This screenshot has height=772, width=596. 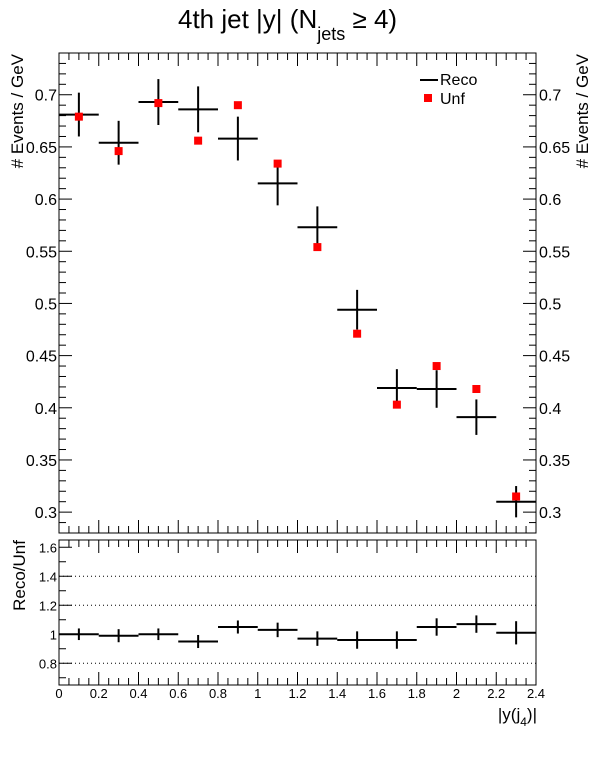 What do you see at coordinates (17, 110) in the screenshot?
I see `y-axis-label-left: # Events / GeV` at bounding box center [17, 110].